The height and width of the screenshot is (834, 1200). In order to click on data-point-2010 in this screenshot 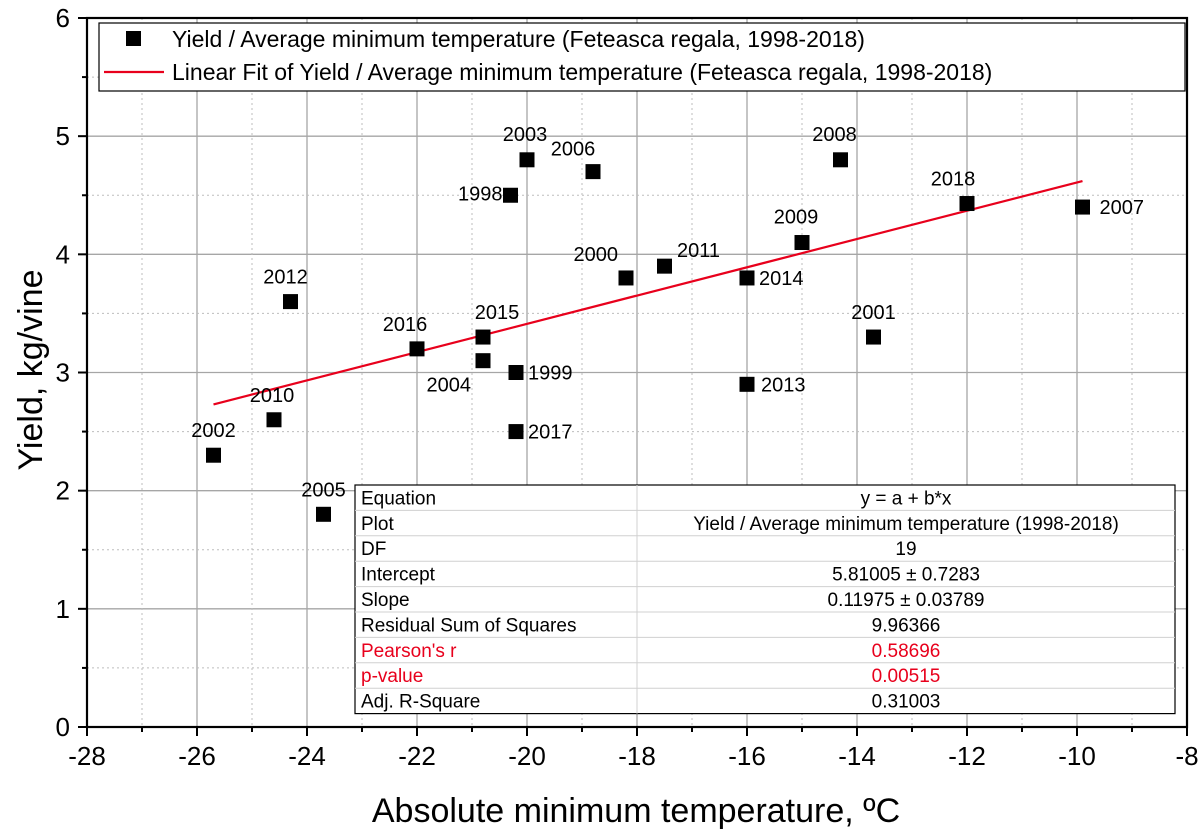, I will do `click(274, 420)`.